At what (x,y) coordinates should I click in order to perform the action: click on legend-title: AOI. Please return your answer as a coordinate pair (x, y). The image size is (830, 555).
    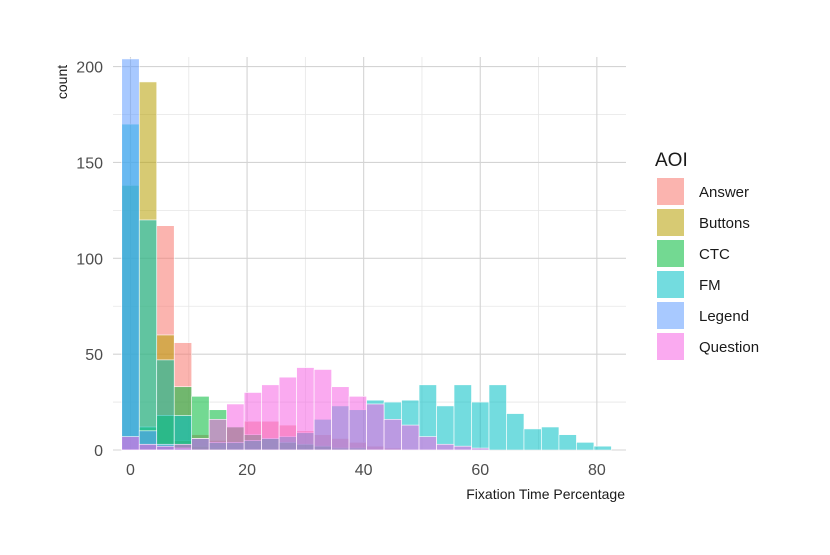
    Looking at the image, I should click on (671, 160).